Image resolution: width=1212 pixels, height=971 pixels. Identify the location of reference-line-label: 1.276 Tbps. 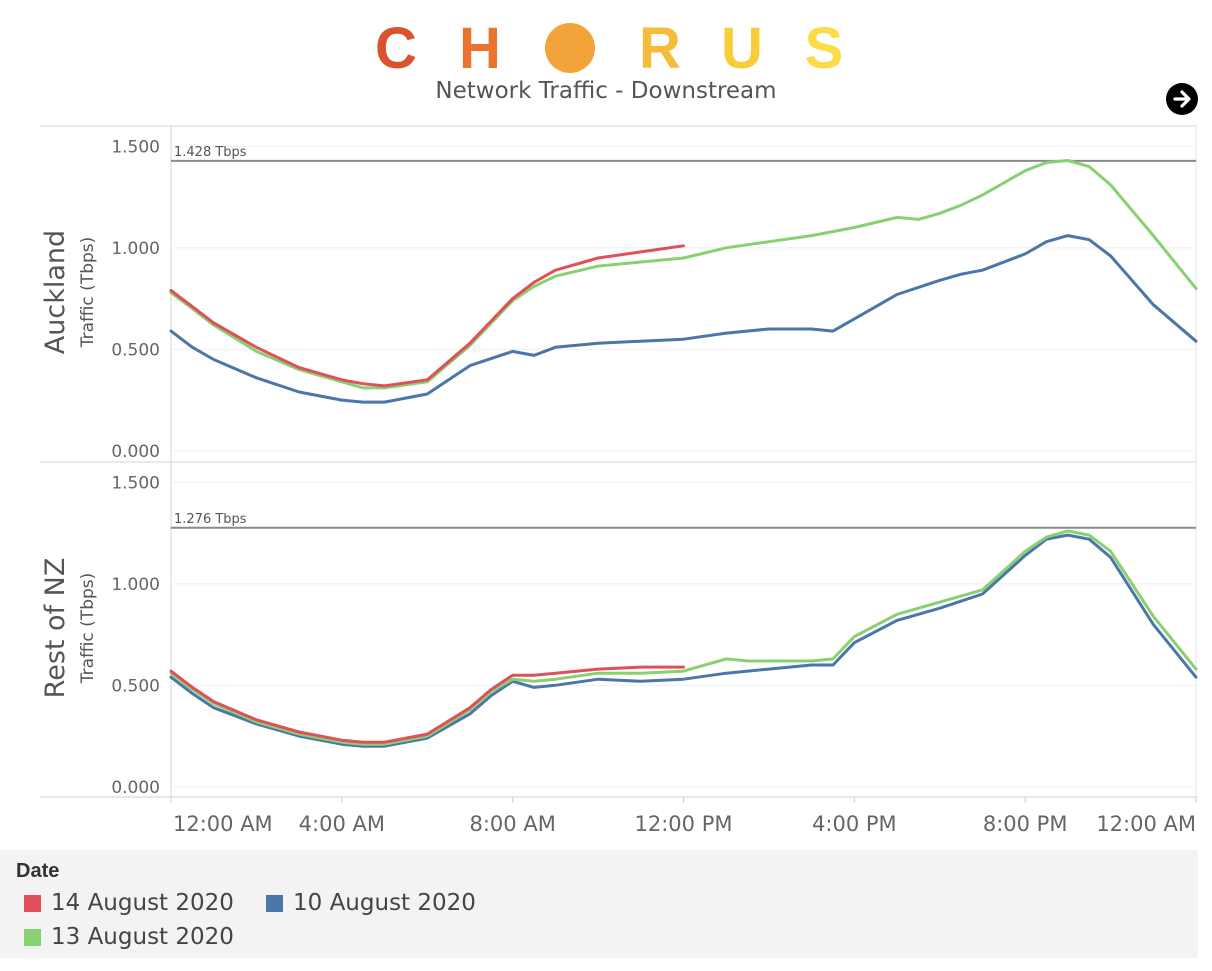
(210, 519).